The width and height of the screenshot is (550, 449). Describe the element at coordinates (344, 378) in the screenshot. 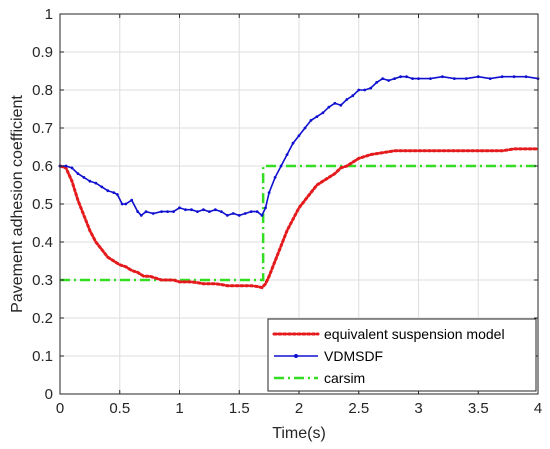

I see `legend-label: carsim` at that location.